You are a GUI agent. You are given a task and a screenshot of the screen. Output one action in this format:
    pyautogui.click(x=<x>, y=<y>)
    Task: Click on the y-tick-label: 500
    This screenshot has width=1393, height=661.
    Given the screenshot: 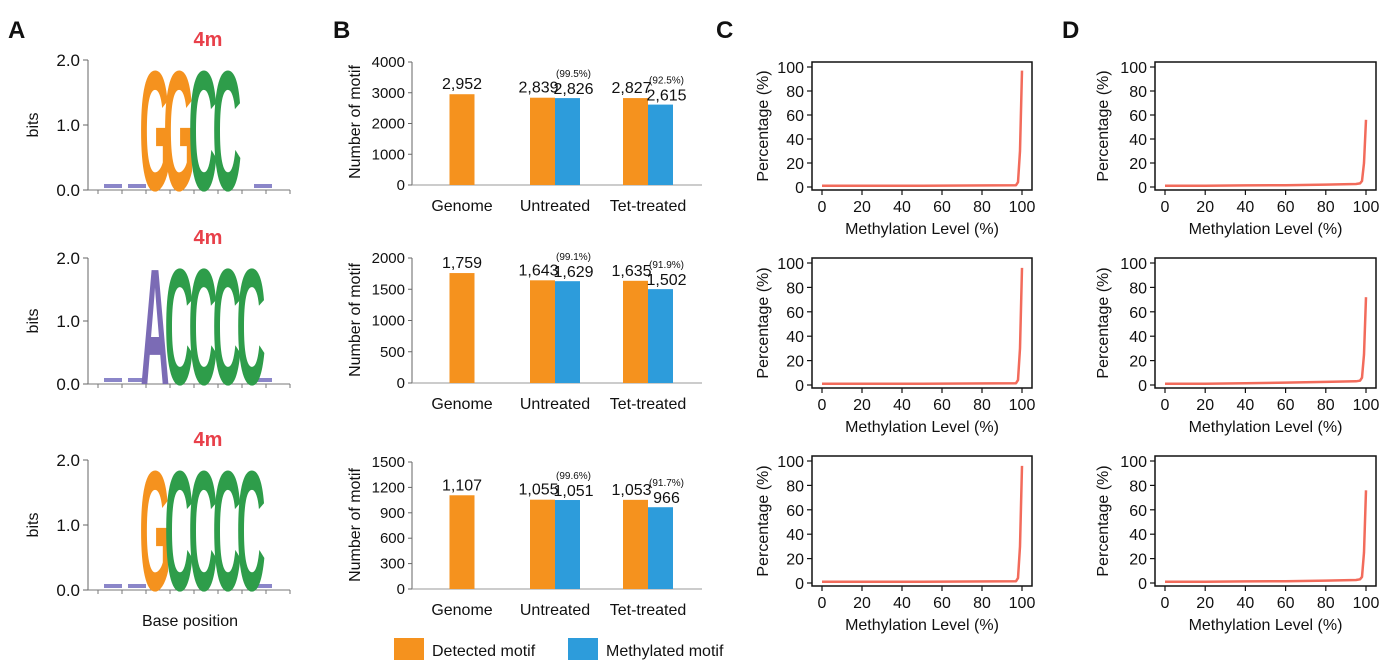 What is the action you would take?
    pyautogui.click(x=392, y=352)
    